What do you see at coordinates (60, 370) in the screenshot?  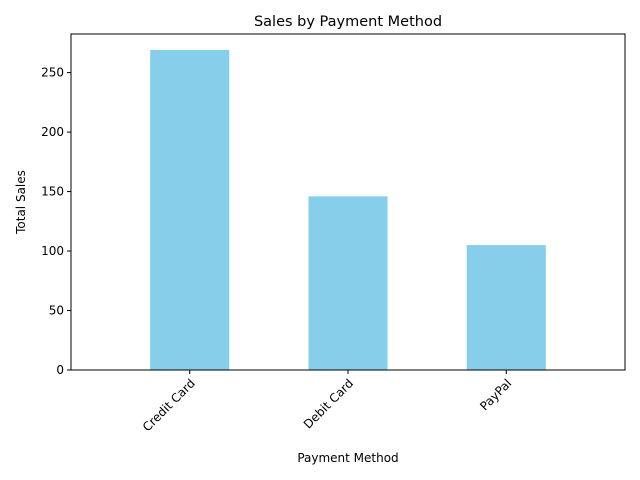 I see `y-tick-label-0: 0` at bounding box center [60, 370].